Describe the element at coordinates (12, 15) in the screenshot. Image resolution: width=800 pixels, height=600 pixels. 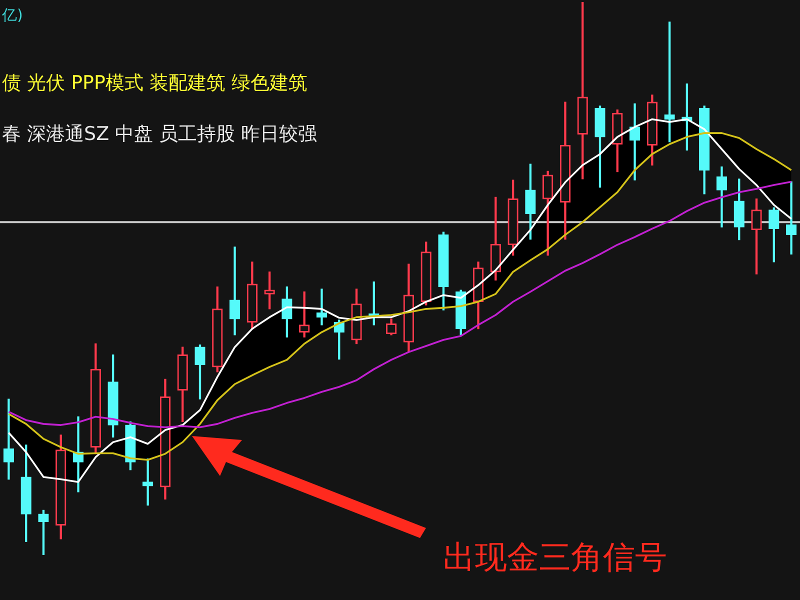
I see `annotation: 亿)` at that location.